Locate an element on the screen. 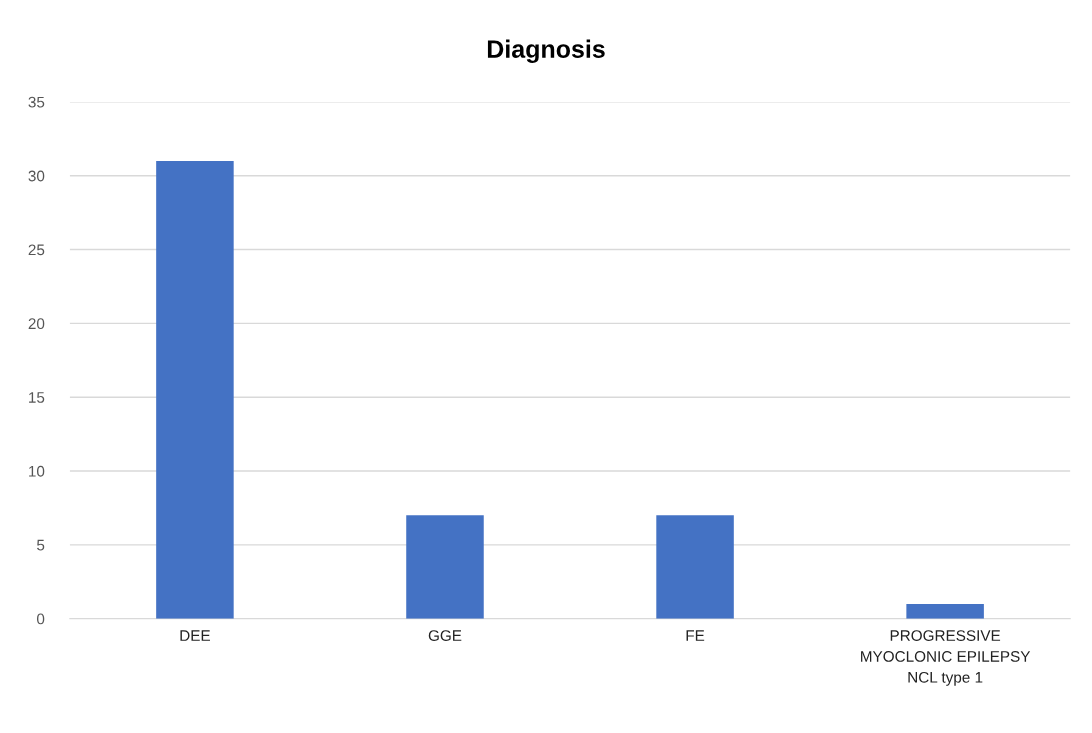  y-tick-label: 0 is located at coordinates (40, 619).